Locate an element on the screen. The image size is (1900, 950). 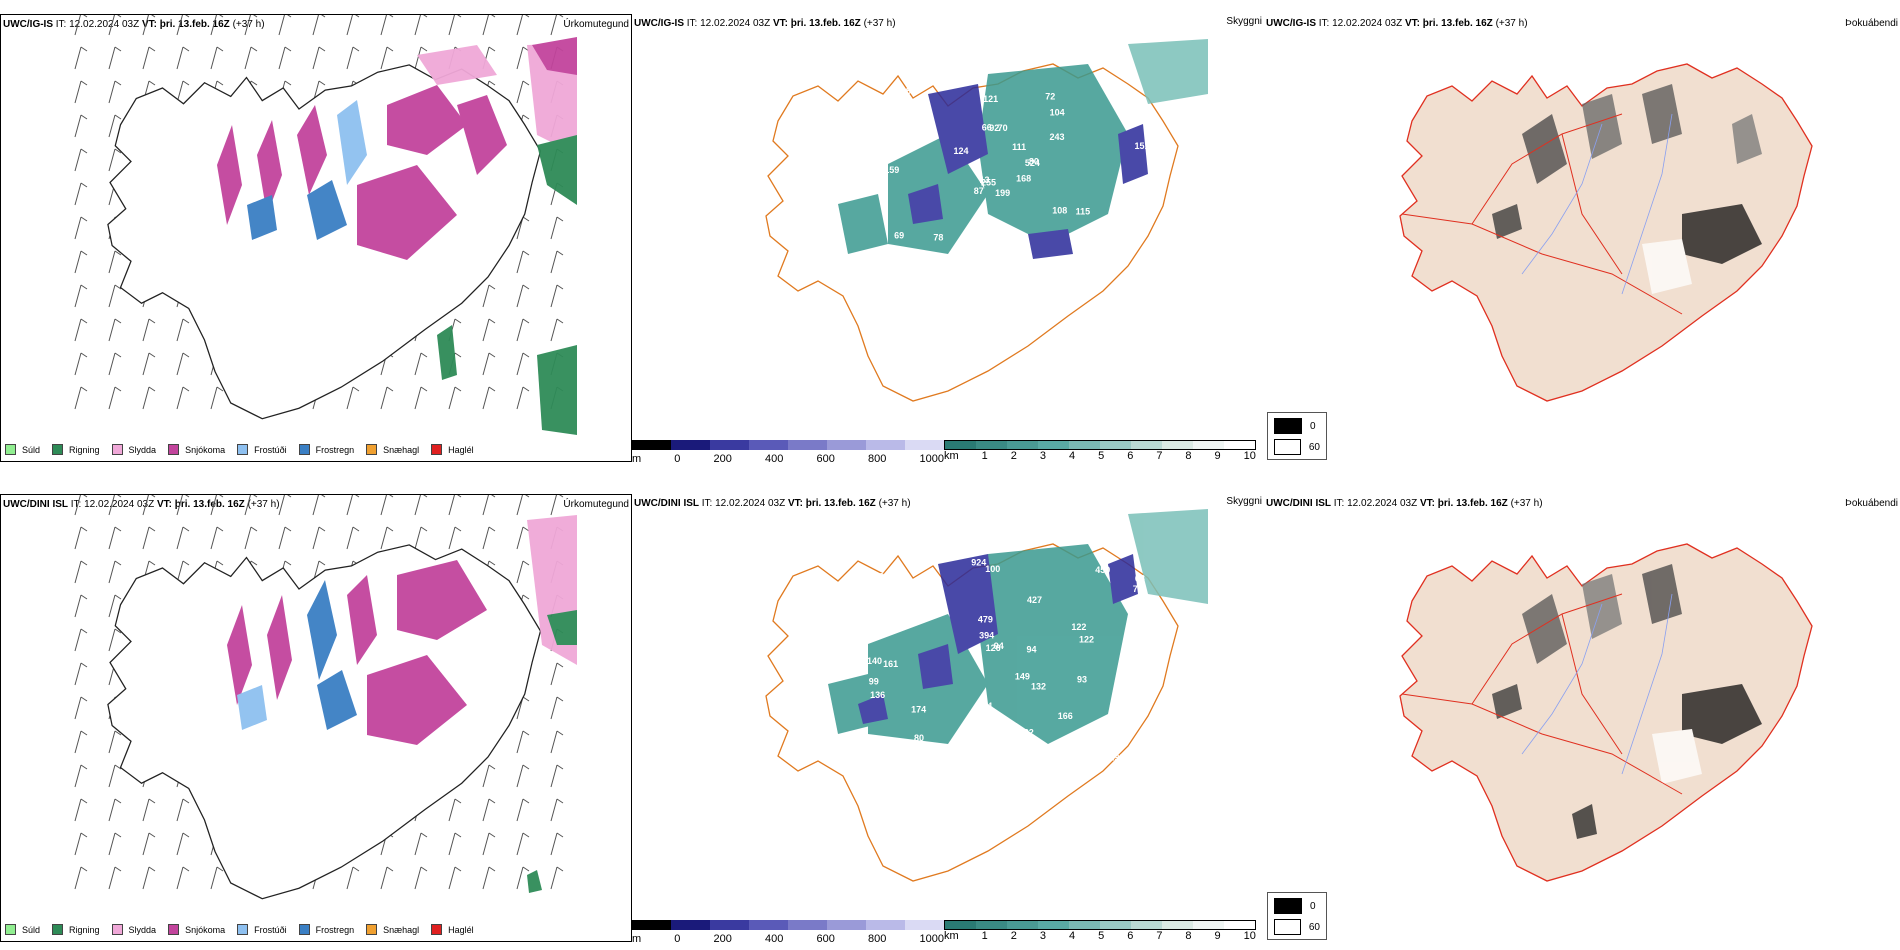
visibility-value: 126 is located at coordinates (993, 648).